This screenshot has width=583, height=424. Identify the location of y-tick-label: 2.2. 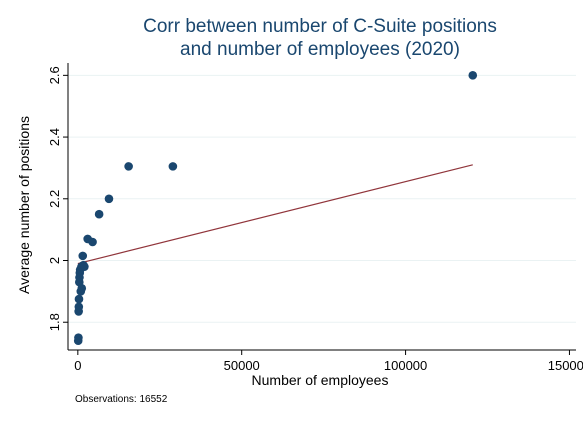
(54, 199).